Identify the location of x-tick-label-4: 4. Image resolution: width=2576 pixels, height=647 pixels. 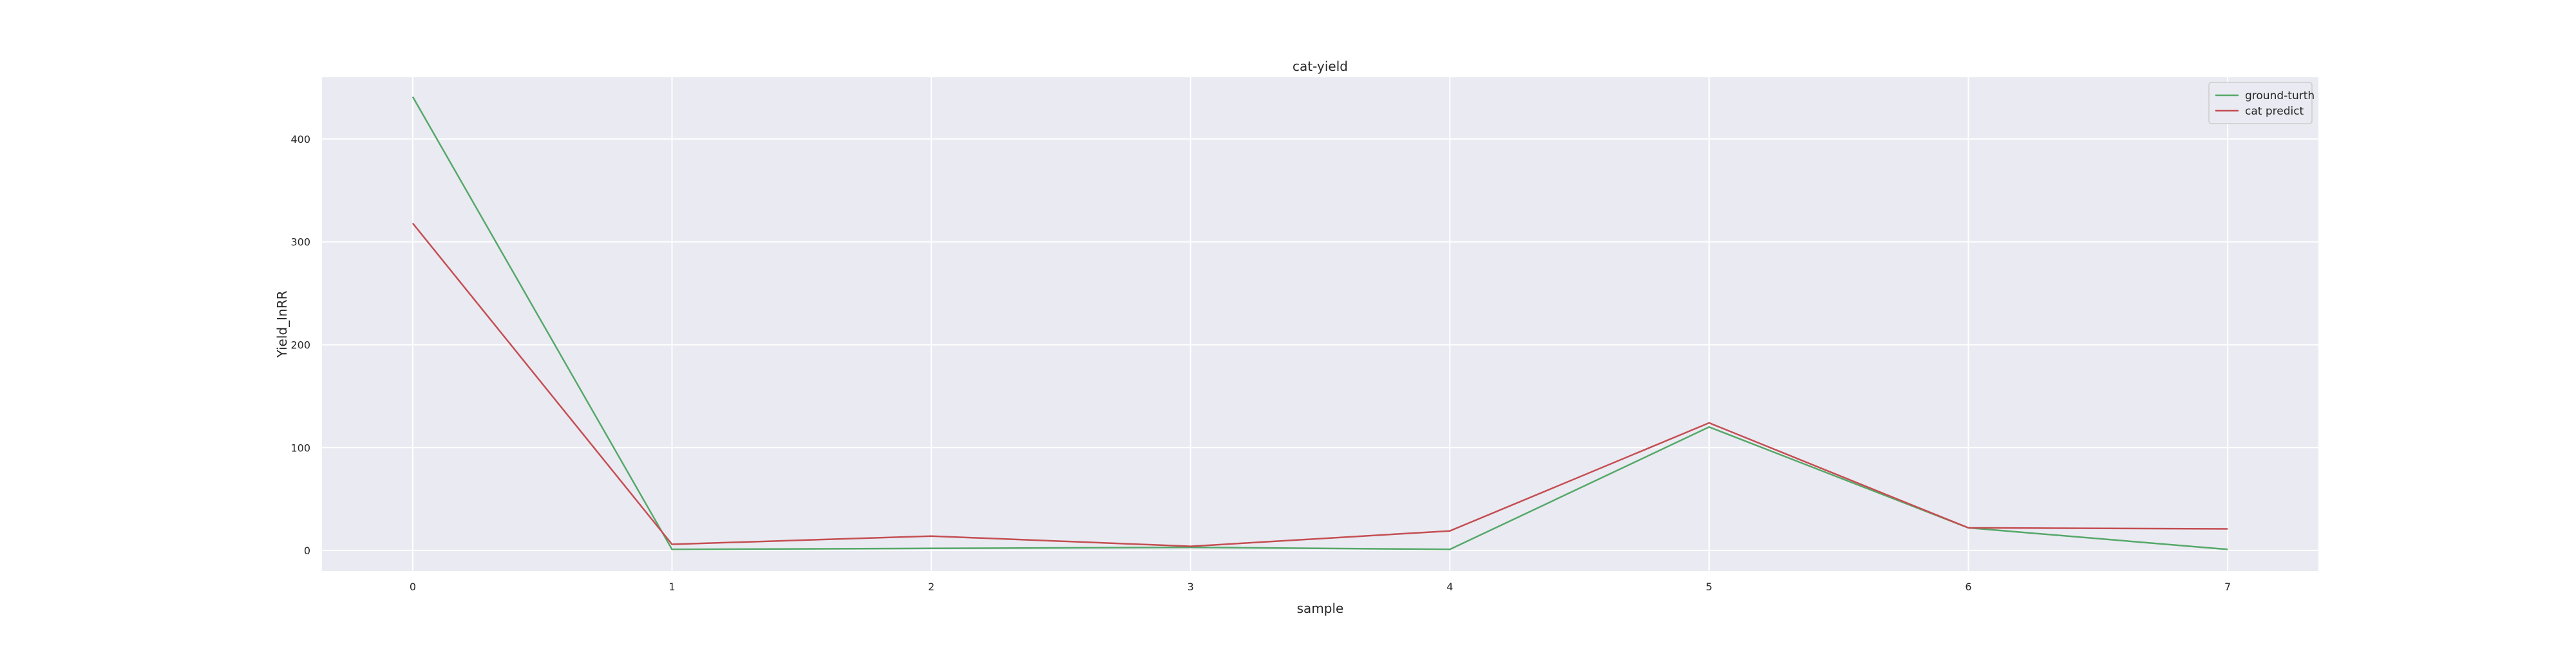
(1449, 587).